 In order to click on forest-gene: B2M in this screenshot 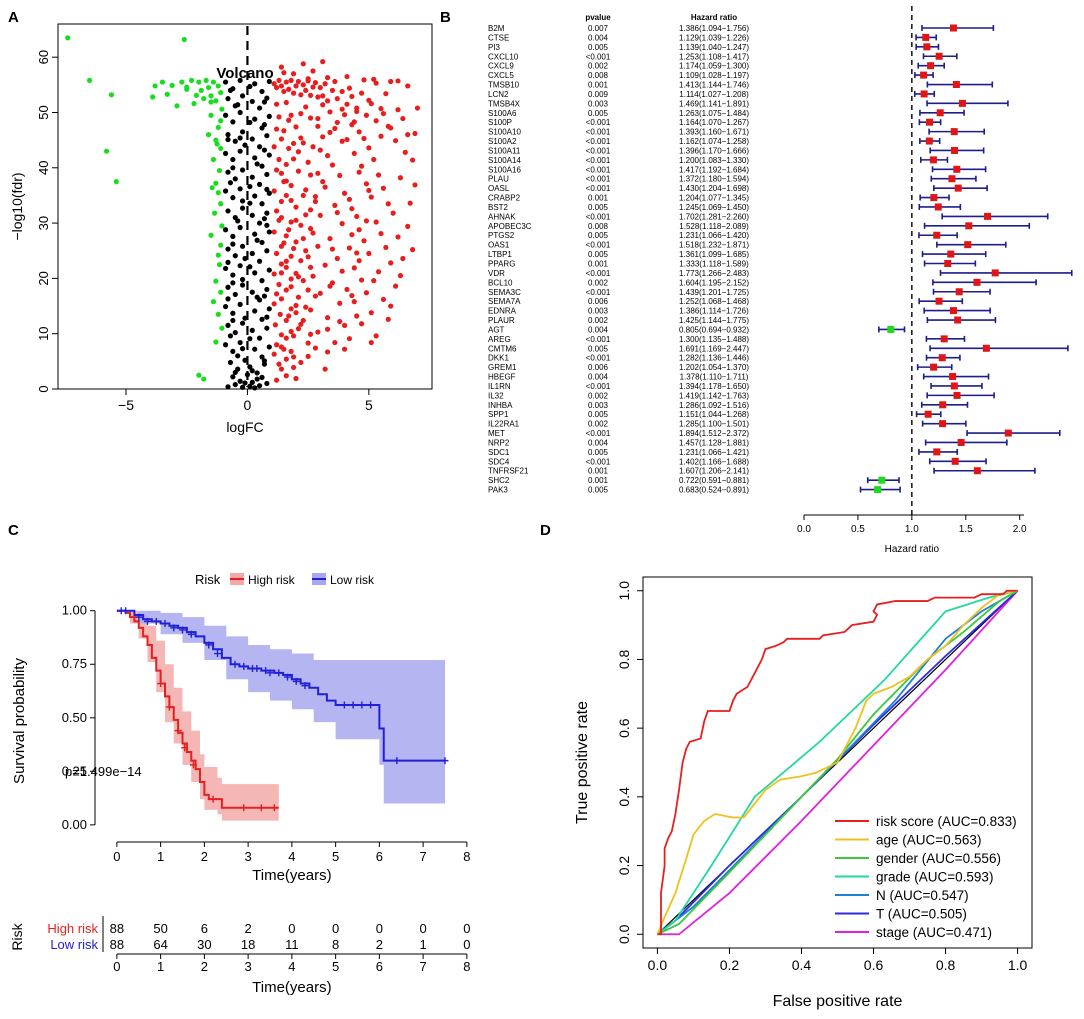, I will do `click(496, 28)`.